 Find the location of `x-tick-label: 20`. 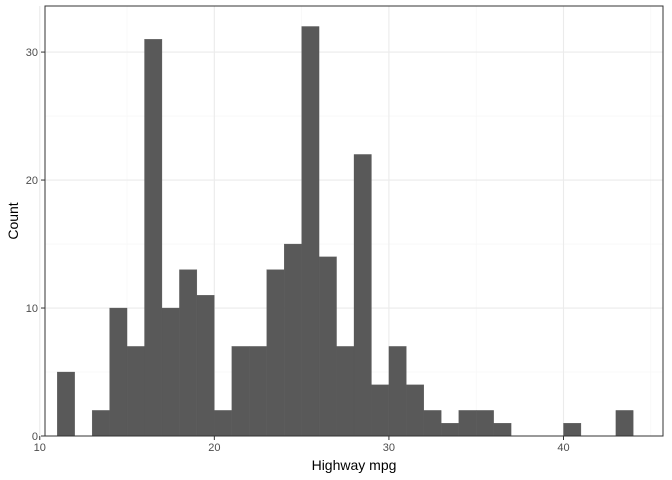

x-tick-label: 20 is located at coordinates (214, 448).